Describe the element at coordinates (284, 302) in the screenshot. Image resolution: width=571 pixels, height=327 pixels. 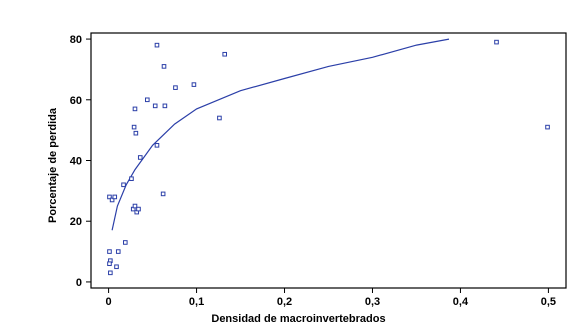
I see `x-tick-label: 0,2` at that location.